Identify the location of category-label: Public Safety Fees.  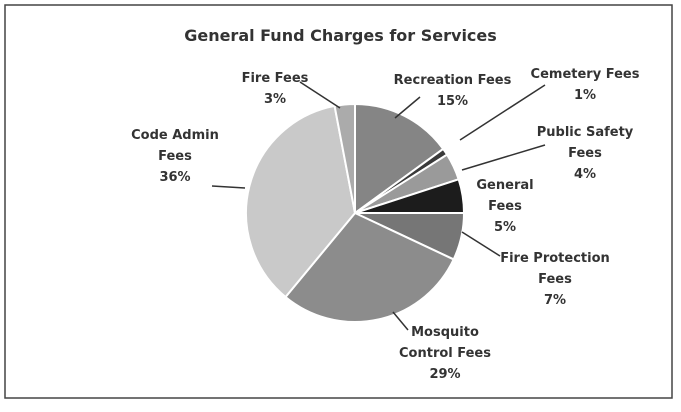
(585, 143).